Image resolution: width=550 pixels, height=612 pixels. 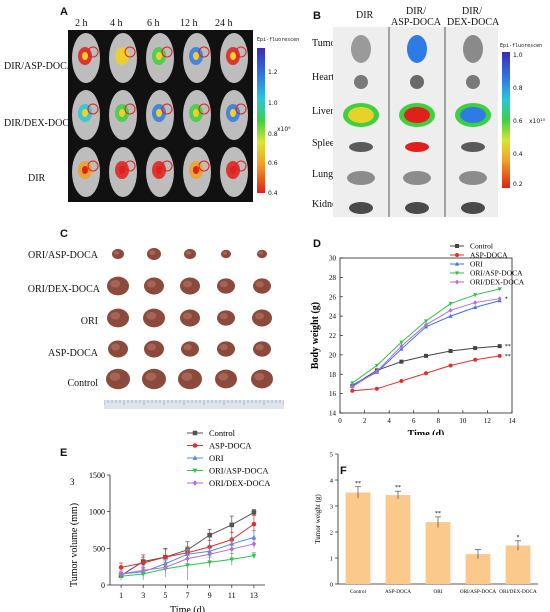 I want to click on x-tick-label: 11, so click(x=232, y=595).